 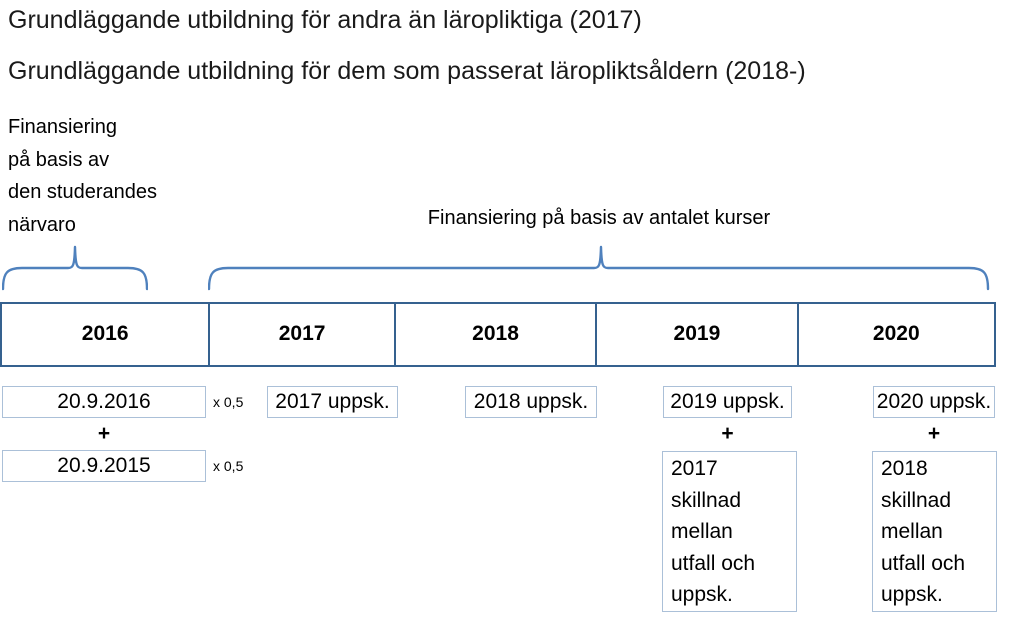 What do you see at coordinates (531, 402) in the screenshot?
I see `estimate-box-2018: 2018 uppsk.` at bounding box center [531, 402].